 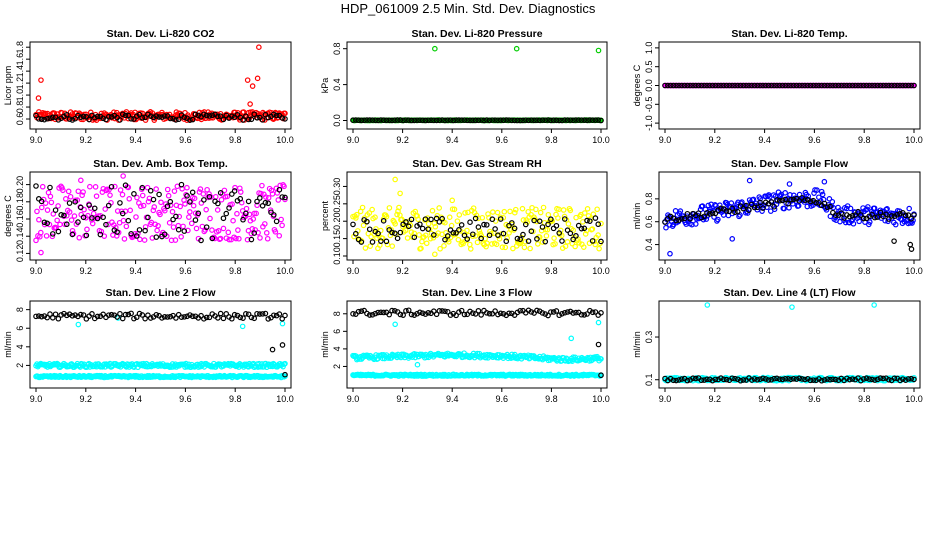 What do you see at coordinates (20, 236) in the screenshot?
I see `y-tick-label: 0.14` at bounding box center [20, 236].